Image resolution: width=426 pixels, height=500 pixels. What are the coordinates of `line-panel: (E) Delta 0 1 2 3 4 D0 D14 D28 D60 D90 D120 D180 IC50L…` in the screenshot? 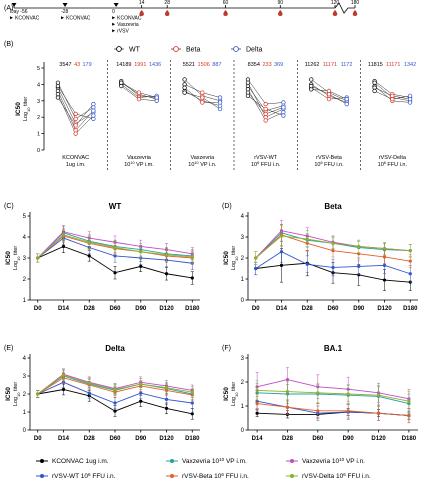 It's located at (102, 393).